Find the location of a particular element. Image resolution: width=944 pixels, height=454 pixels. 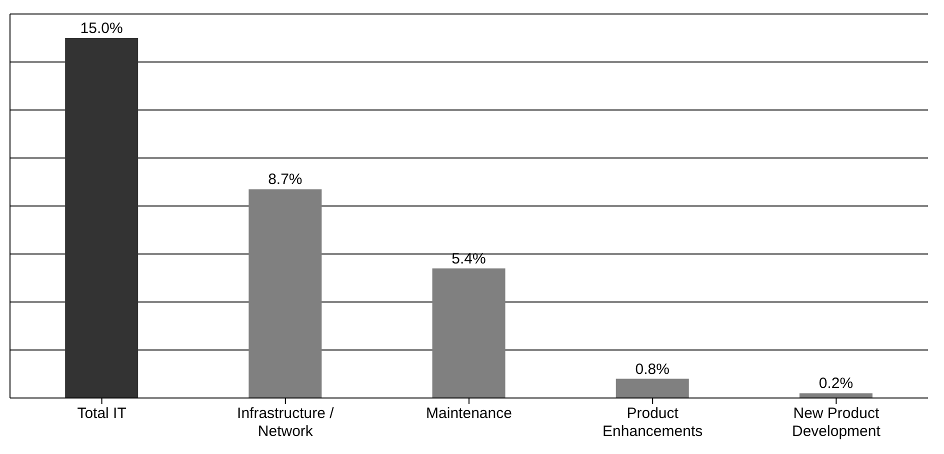

x-tick-label: Maintenance is located at coordinates (469, 413).